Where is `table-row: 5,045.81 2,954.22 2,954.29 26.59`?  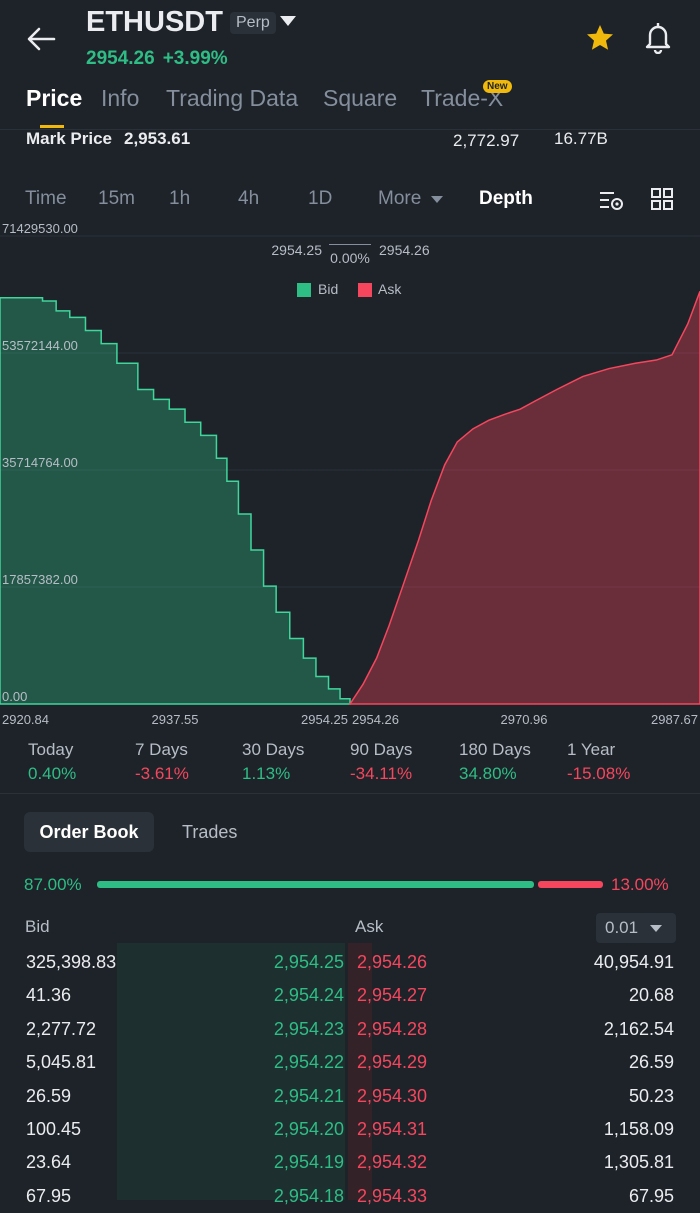
table-row: 5,045.81 2,954.22 2,954.29 26.59 is located at coordinates (350, 1062).